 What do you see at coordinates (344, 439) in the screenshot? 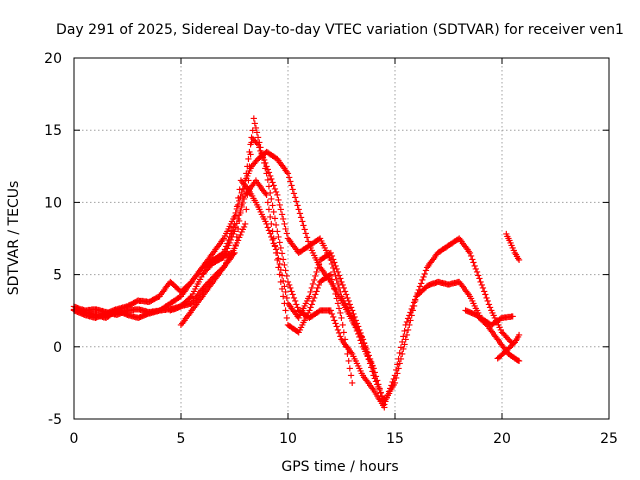
I see `x-tick-labels: 0 5 10 15 20 25` at bounding box center [344, 439].